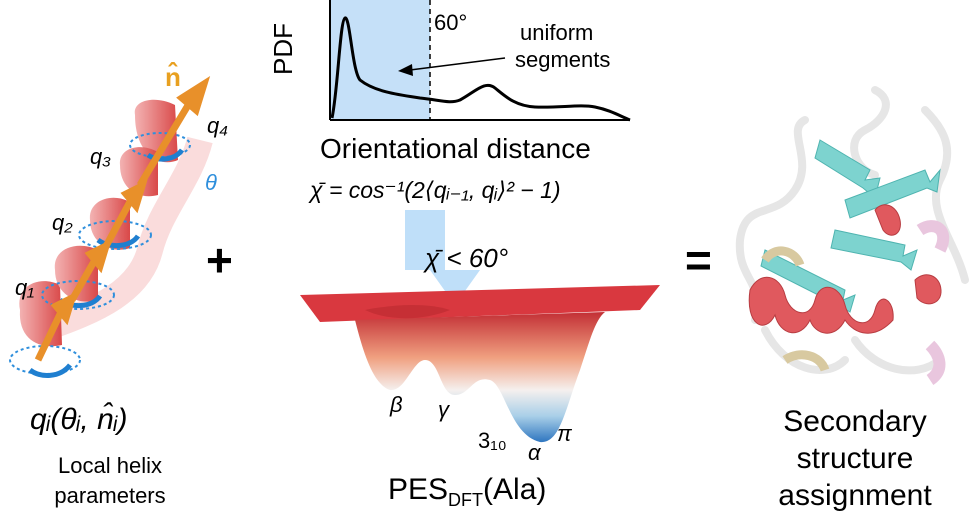 This screenshot has height=525, width=975. I want to click on axis-arrows, so click(122, 218).